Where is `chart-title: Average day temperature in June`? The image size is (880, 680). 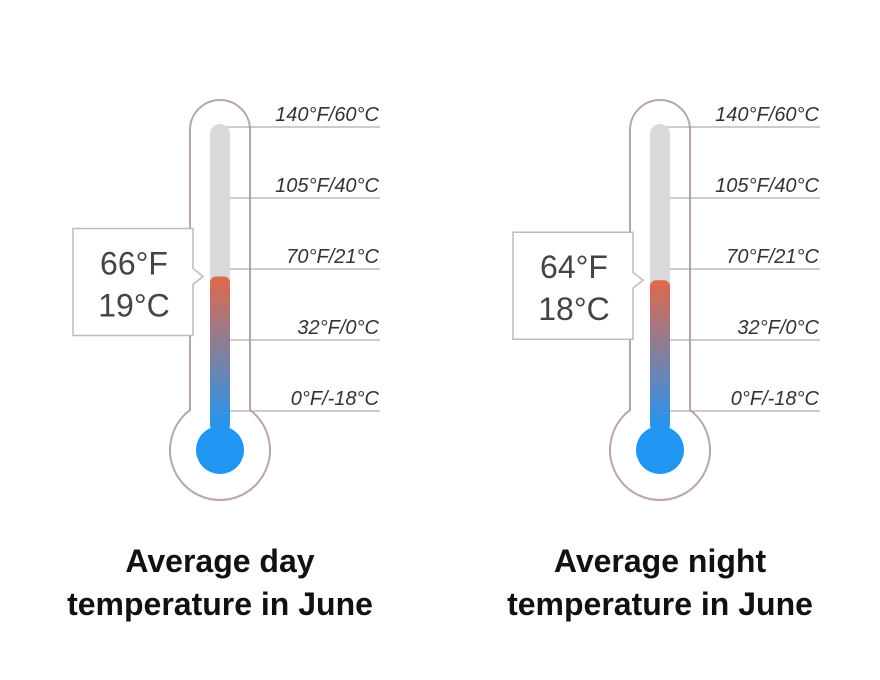
chart-title: Average day temperature in June is located at coordinates (220, 582).